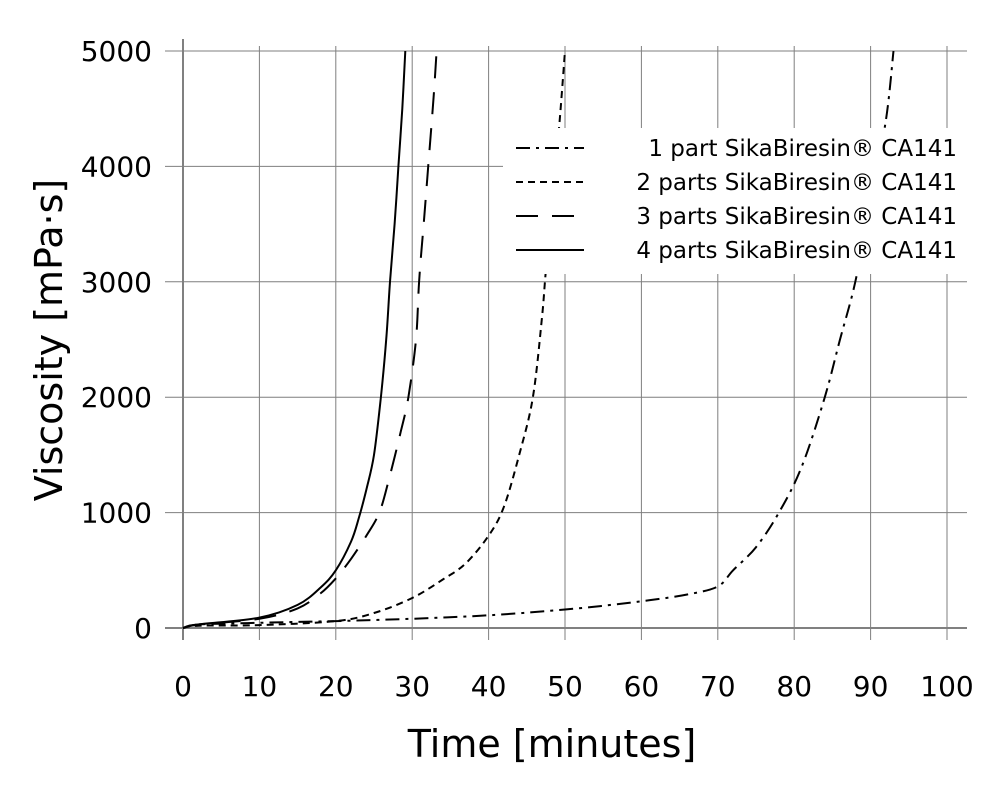 The image size is (1000, 800). Describe the element at coordinates (802, 149) in the screenshot. I see `legend-label-1: 1 part SikaBiresin® CA141` at that location.